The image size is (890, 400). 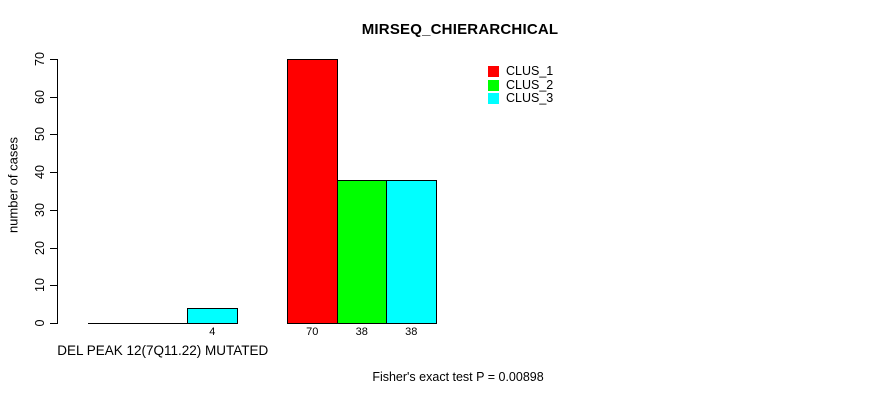 I want to click on footer-stat-text: Fisher's exact test P = 0.00898, so click(x=458, y=377).